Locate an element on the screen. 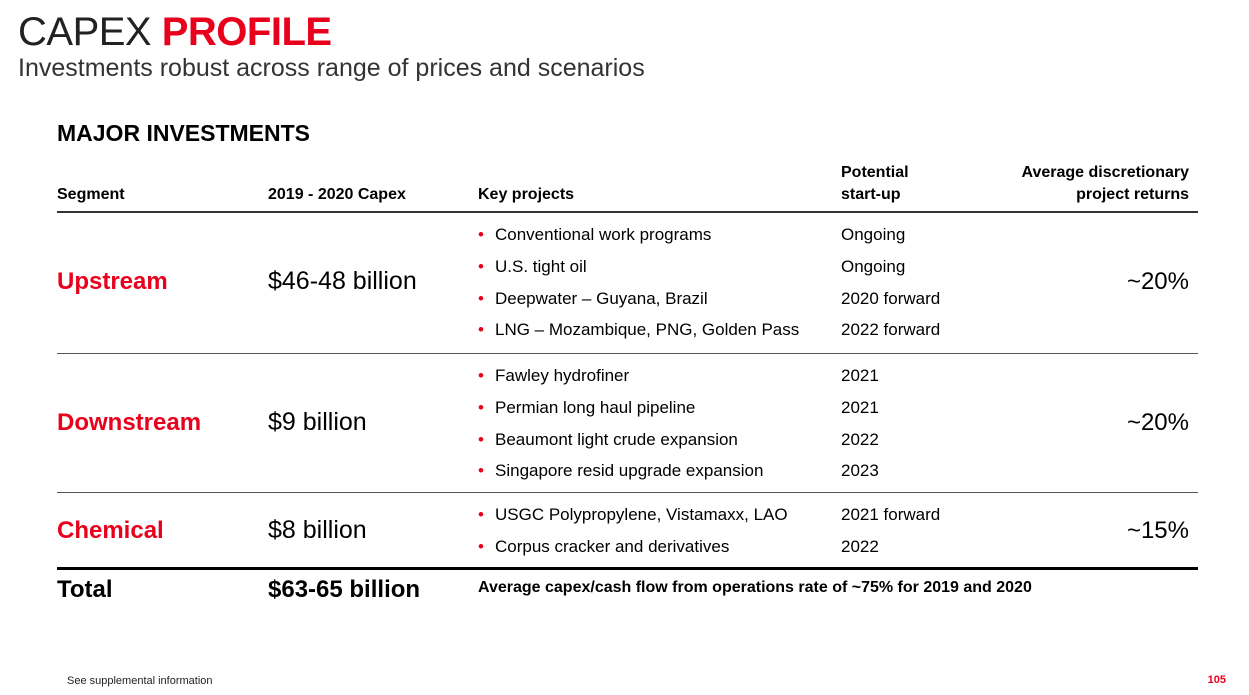 The image size is (1249, 695). total-divider is located at coordinates (627, 568).